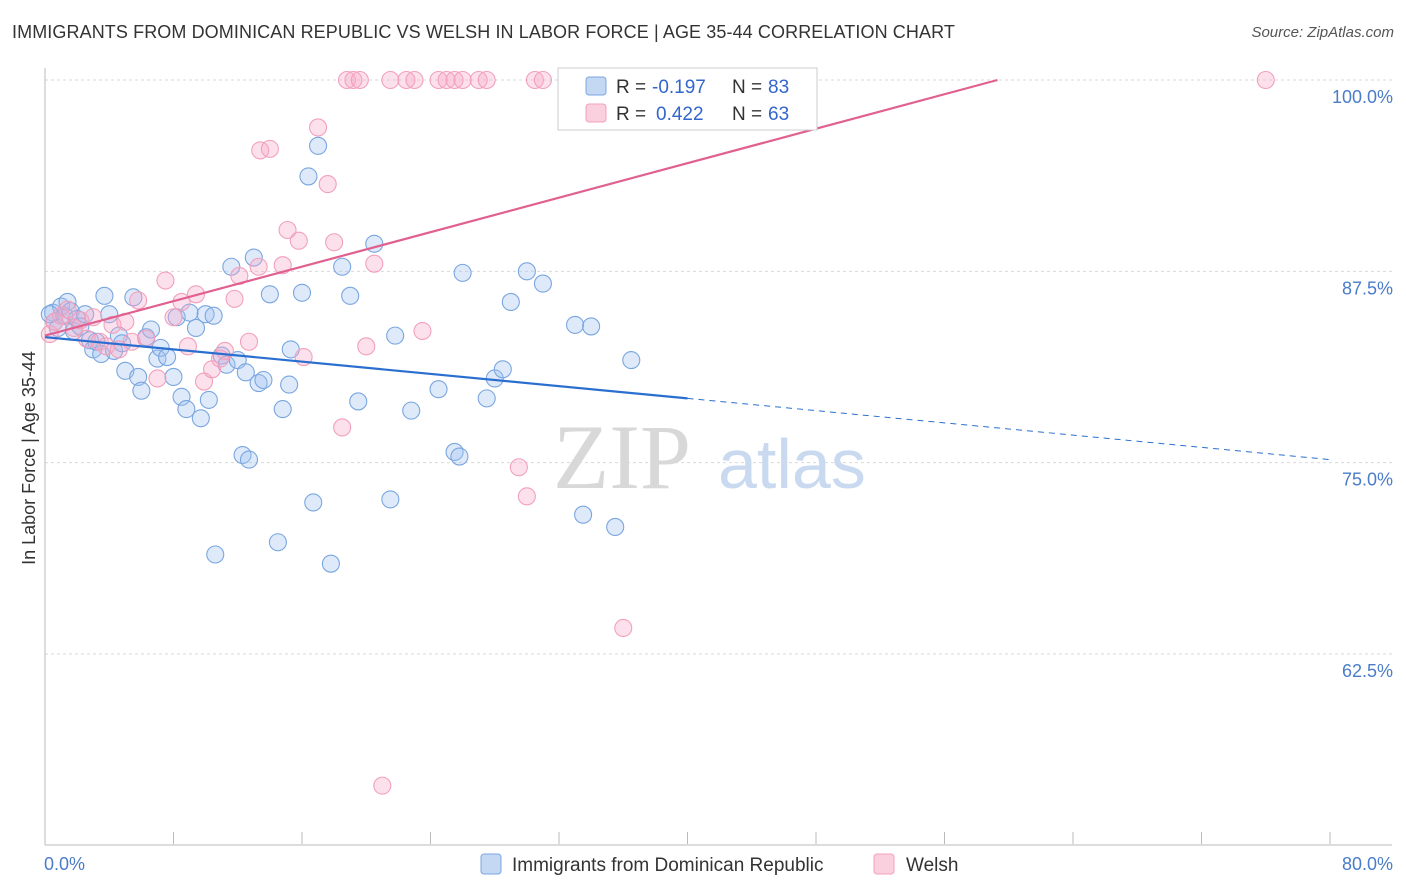 Image resolution: width=1406 pixels, height=892 pixels. I want to click on y-tick-labels: 100.0% 87.5% 75.0% 62.5%, so click(1362, 384).